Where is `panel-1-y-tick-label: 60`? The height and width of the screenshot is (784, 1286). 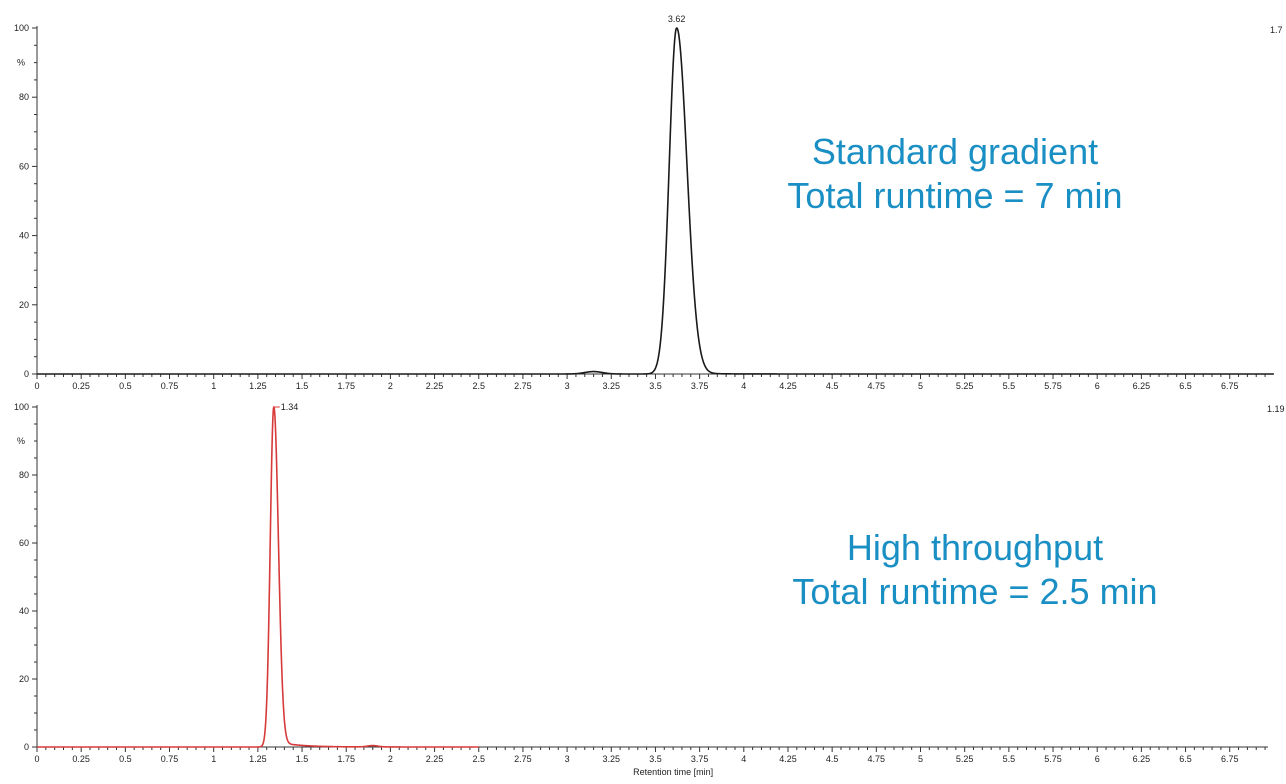 panel-1-y-tick-label: 60 is located at coordinates (24, 166).